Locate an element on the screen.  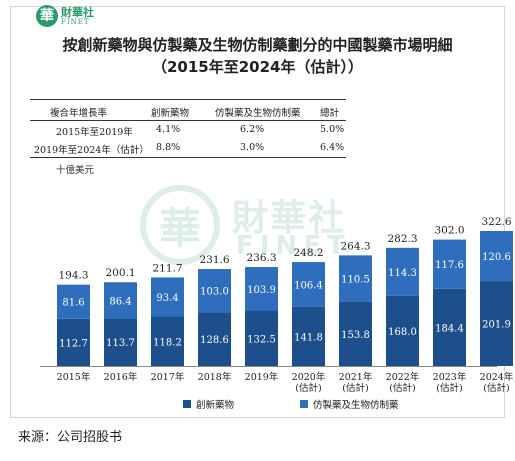
data-label-total: 211.7 is located at coordinates (167, 268).